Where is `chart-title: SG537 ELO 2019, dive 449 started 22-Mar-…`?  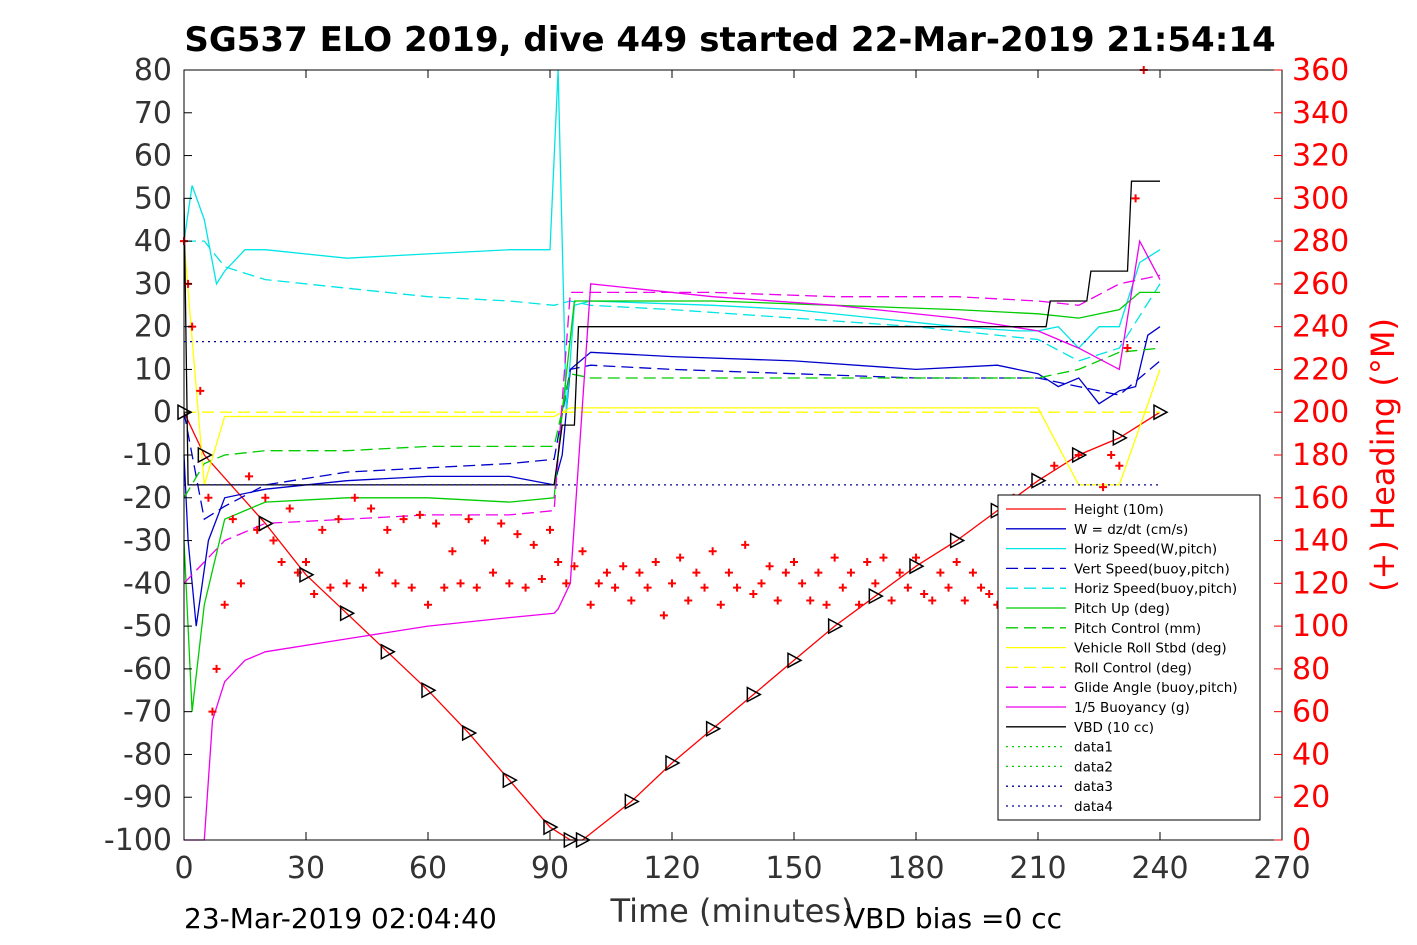 chart-title: SG537 ELO 2019, dive 449 started 22-Mar-… is located at coordinates (729, 40).